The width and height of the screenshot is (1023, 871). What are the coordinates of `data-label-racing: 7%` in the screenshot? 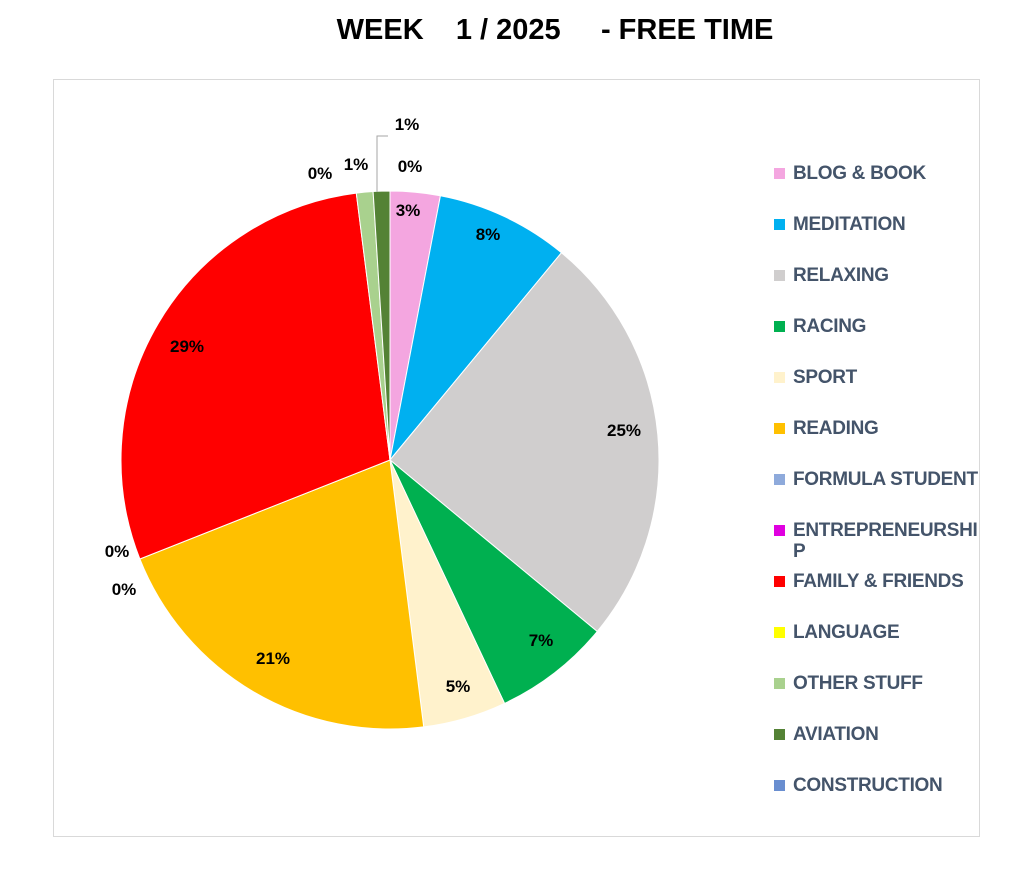 It's located at (541, 640).